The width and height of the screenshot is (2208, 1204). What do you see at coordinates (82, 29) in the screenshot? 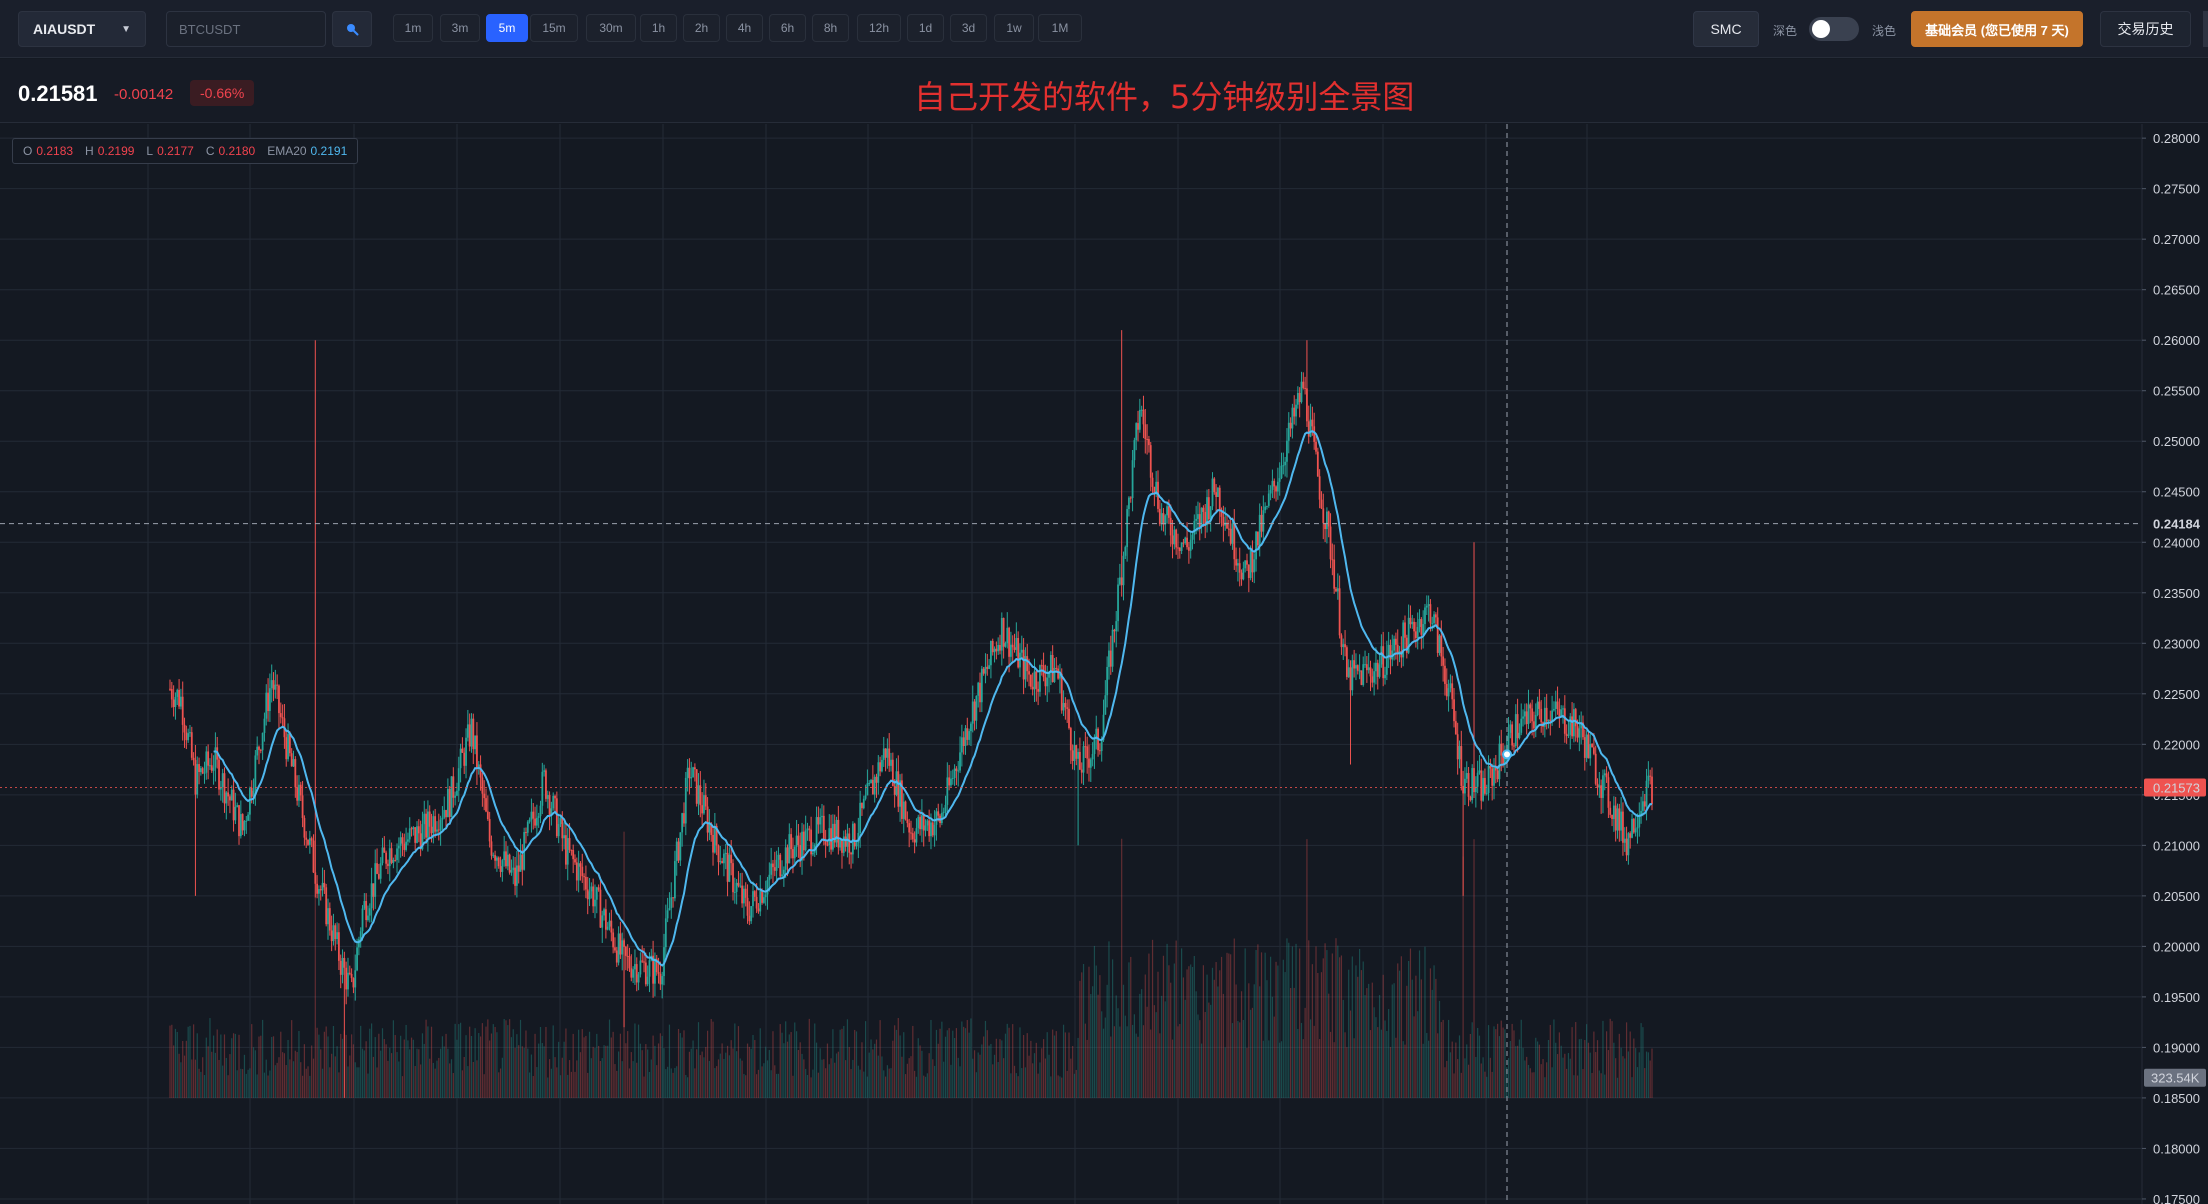
I see `symbol-select: AIAUSDT ▼` at bounding box center [82, 29].